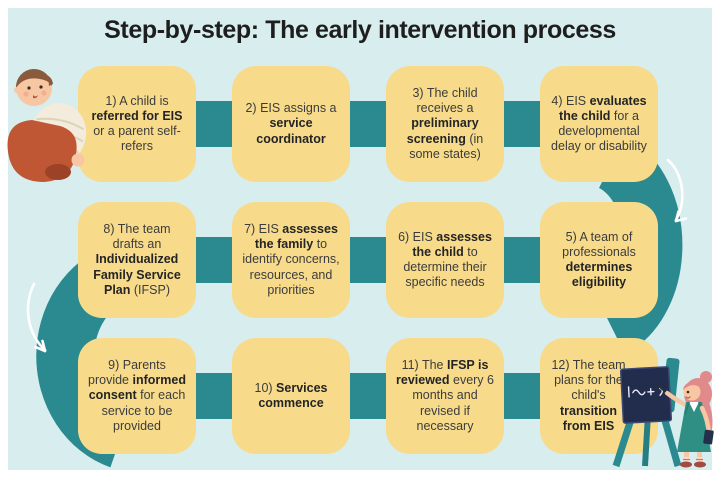 This screenshot has height=478, width=720. I want to click on connector-step8-step7, so click(214, 260).